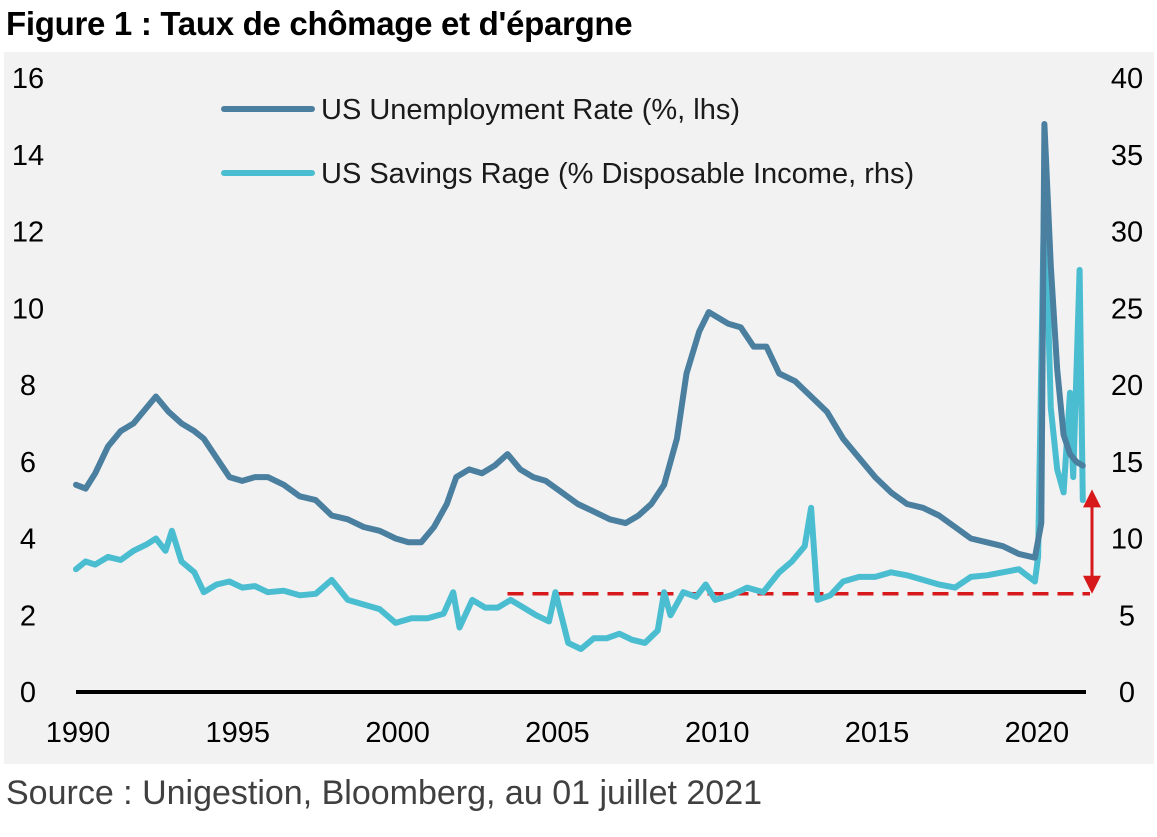 The height and width of the screenshot is (837, 1157). Describe the element at coordinates (1127, 693) in the screenshot. I see `y-right-tick-label: 0` at that location.